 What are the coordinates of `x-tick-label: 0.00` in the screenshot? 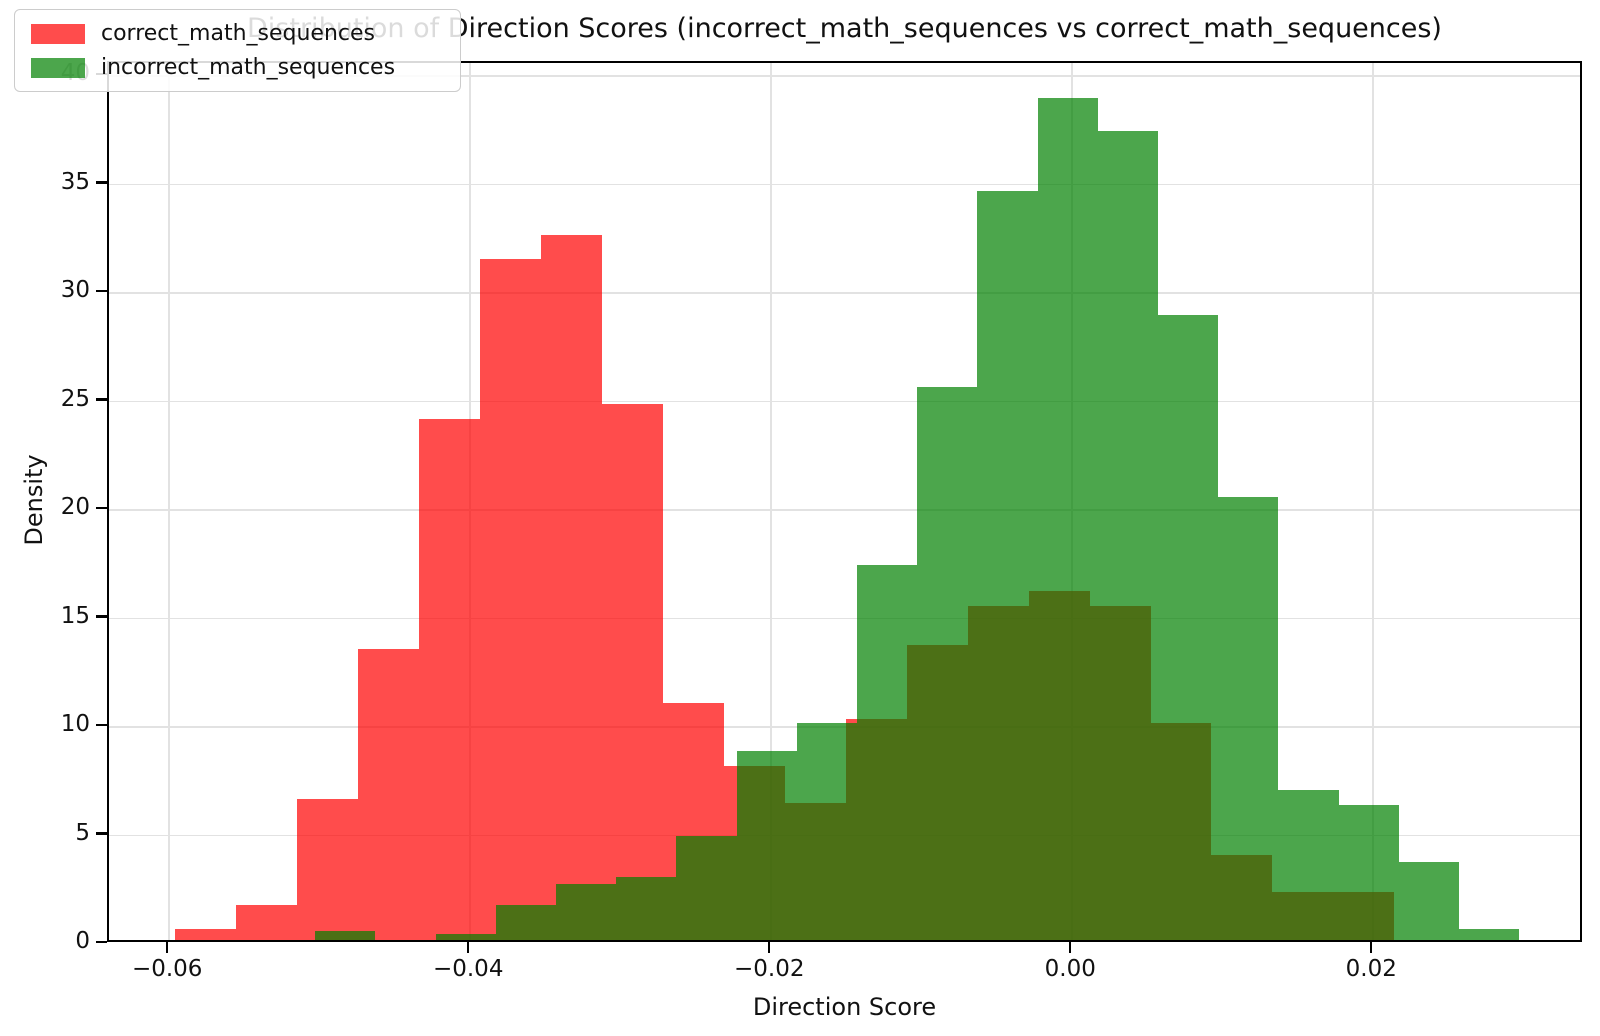 It's located at (1070, 969).